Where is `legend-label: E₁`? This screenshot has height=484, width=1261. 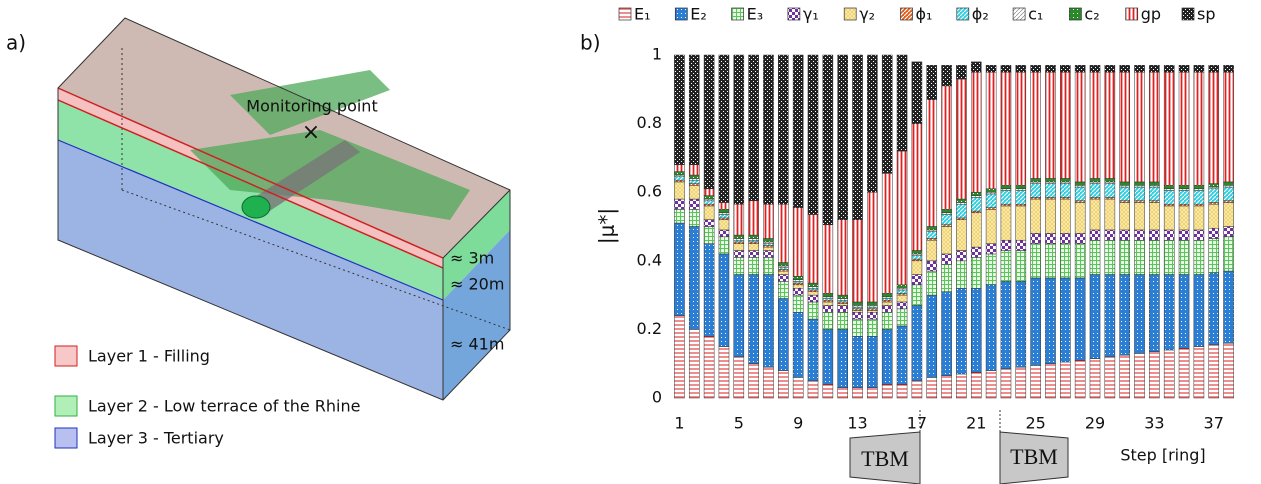
legend-label: E₁ is located at coordinates (642, 14).